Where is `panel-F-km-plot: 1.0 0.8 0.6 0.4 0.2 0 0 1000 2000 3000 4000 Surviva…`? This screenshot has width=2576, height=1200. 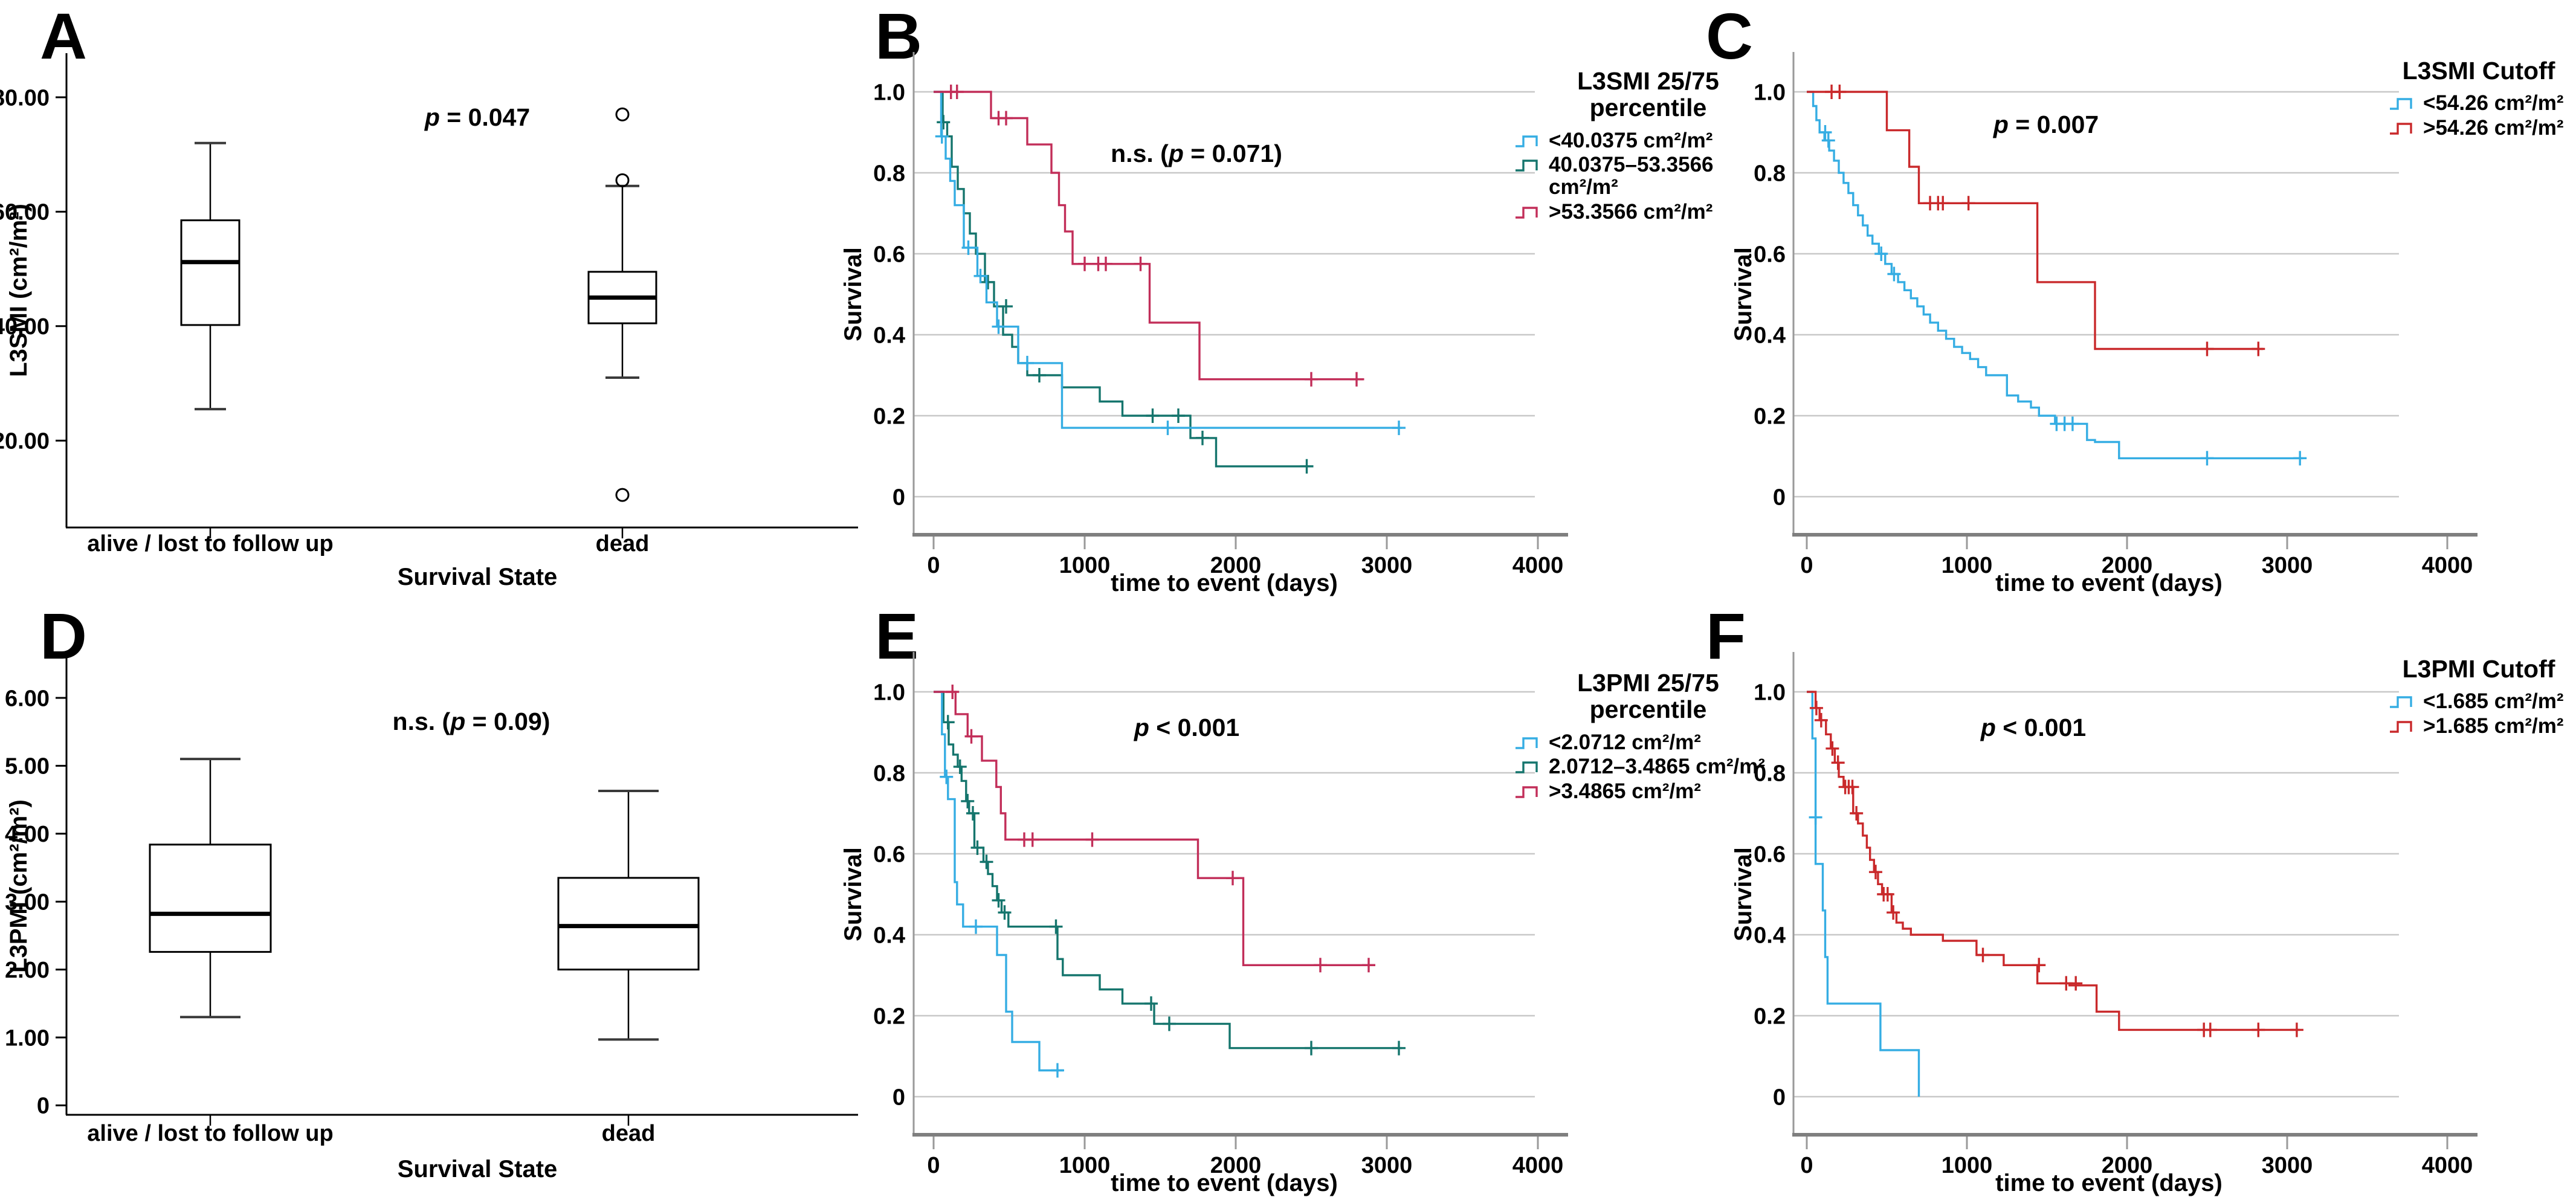
panel-F-km-plot: 1.0 0.8 0.6 0.4 0.2 0 0 1000 2000 3000 4000 Surviva… is located at coordinates (2106, 924).